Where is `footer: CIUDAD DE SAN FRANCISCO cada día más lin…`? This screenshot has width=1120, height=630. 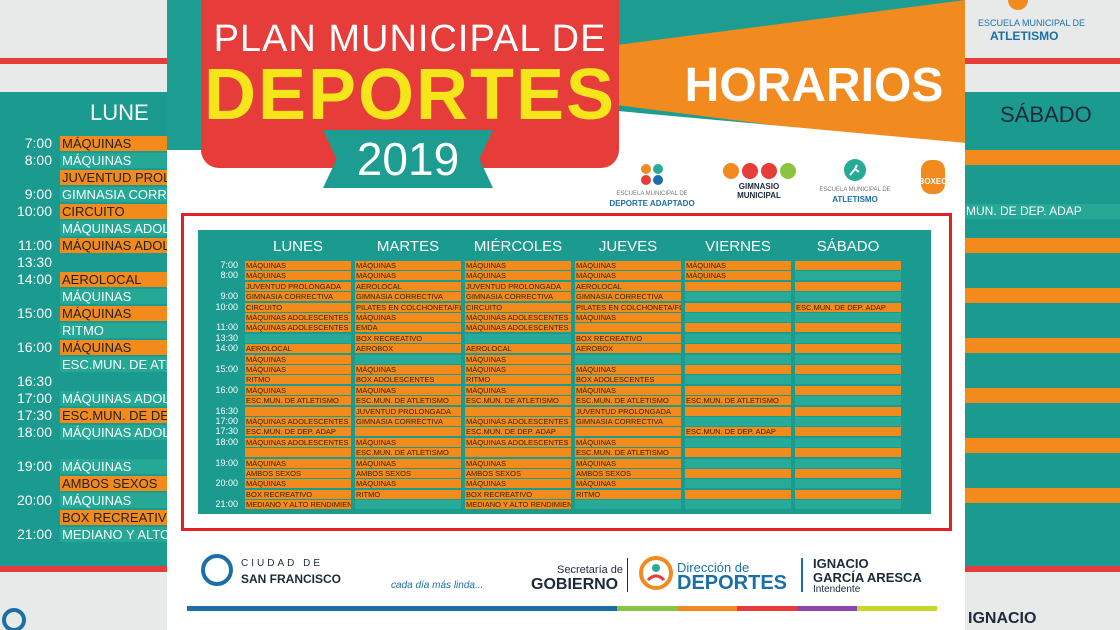 footer: CIUDAD DE SAN FRANCISCO cada día más lin… is located at coordinates (567, 574).